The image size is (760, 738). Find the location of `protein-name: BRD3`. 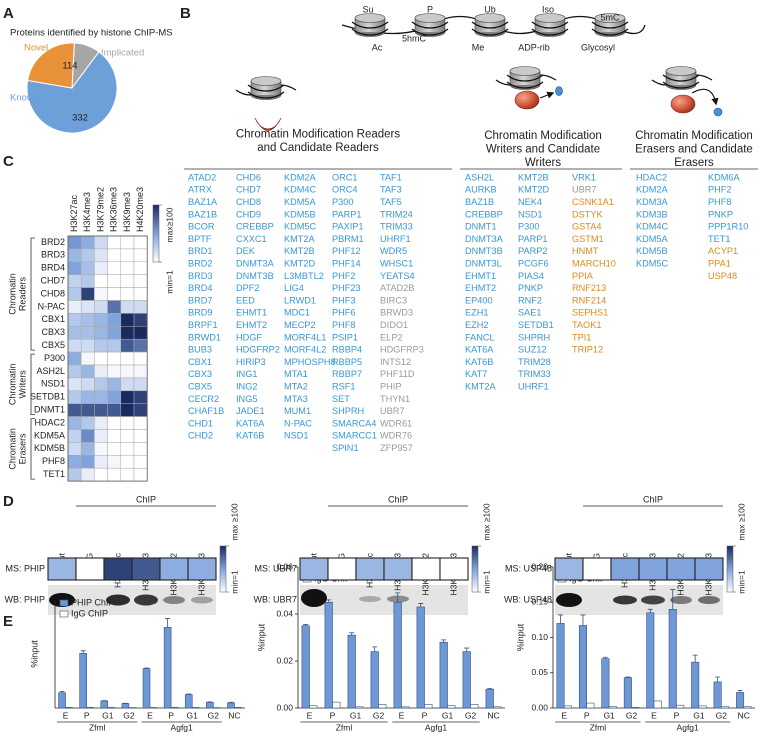

protein-name: BRD3 is located at coordinates (200, 276).